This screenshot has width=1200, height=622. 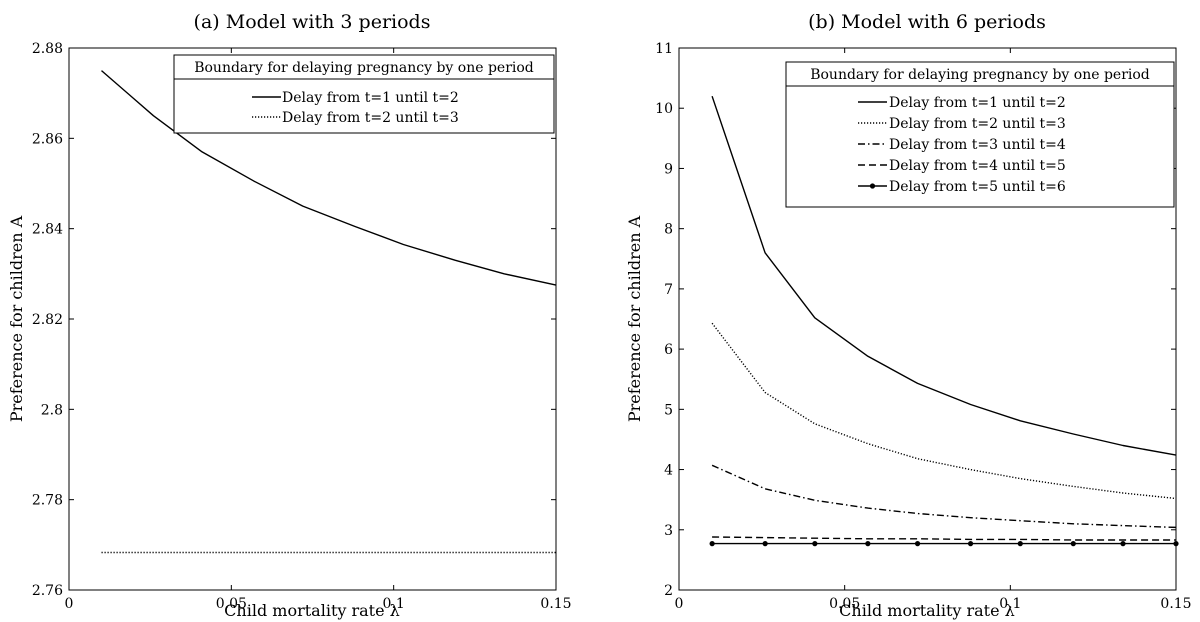 What do you see at coordinates (664, 109) in the screenshot?
I see `y-tick-label: 10` at bounding box center [664, 109].